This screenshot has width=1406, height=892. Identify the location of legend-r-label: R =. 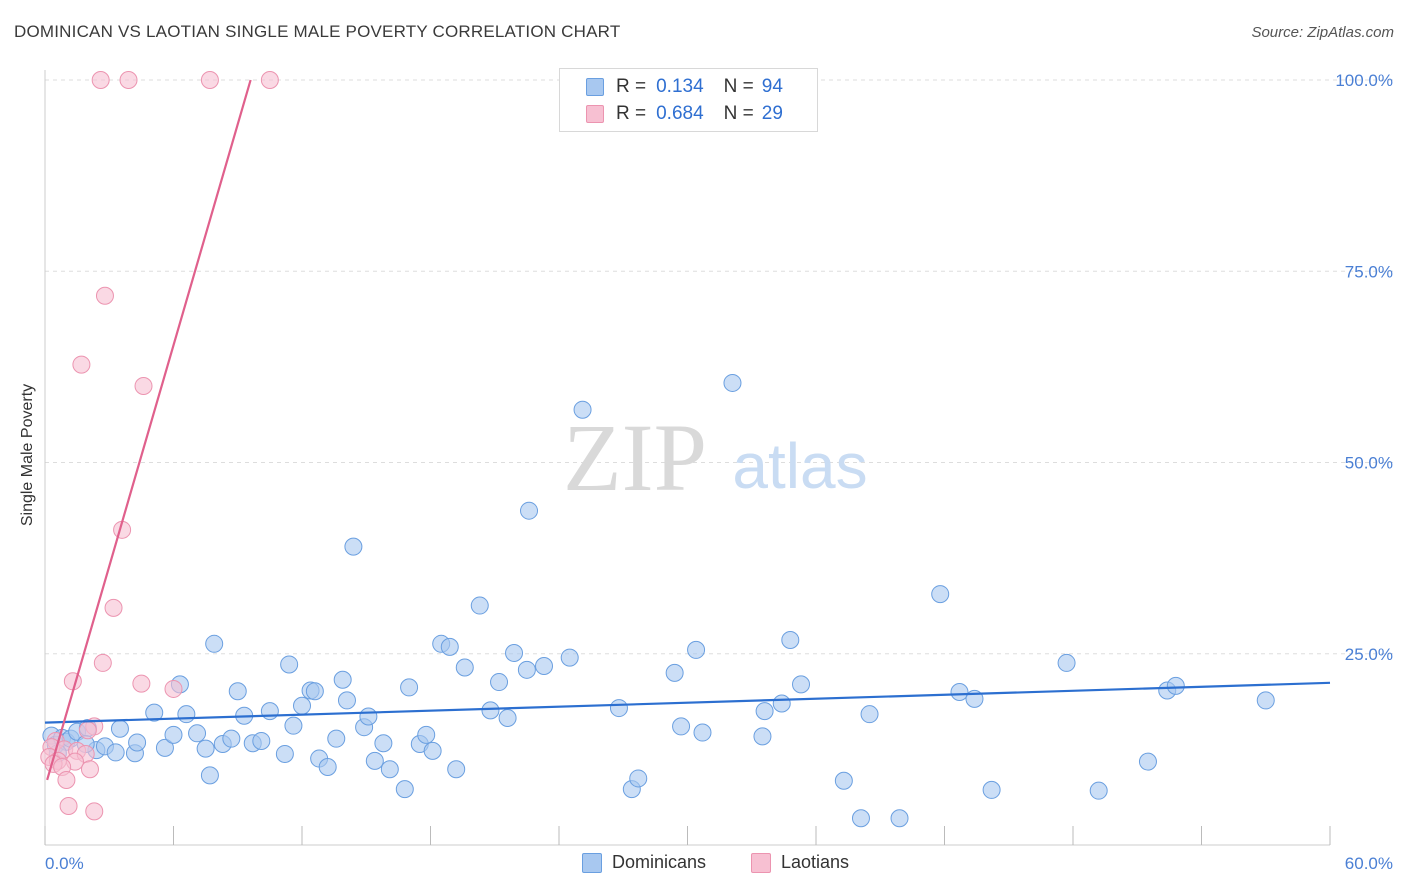
(631, 86).